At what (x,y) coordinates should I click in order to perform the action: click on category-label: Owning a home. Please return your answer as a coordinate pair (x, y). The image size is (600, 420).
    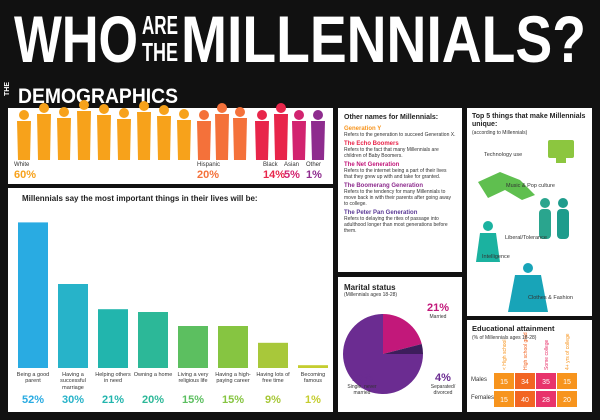
    Looking at the image, I should click on (153, 375).